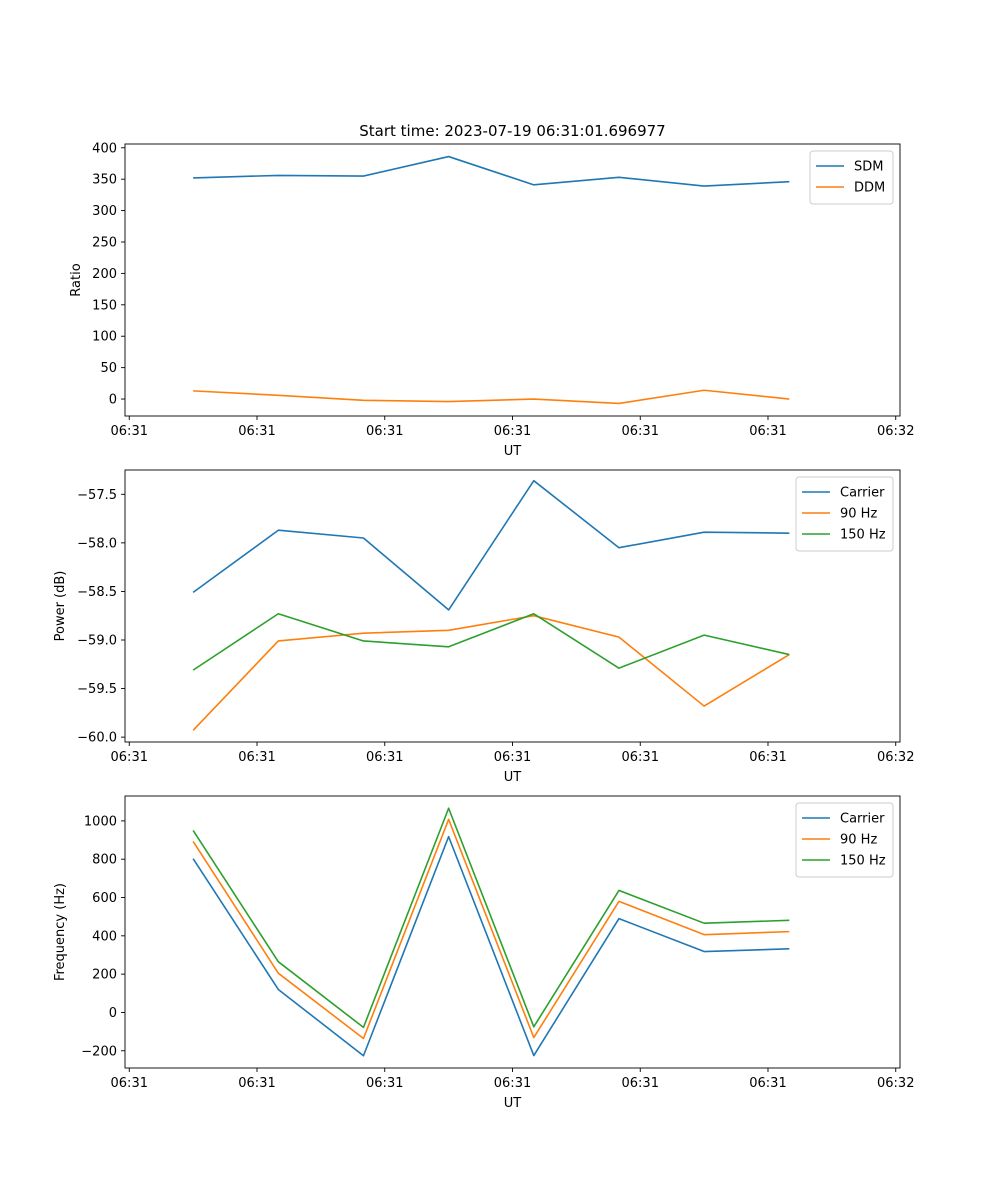 The image size is (1000, 1200). What do you see at coordinates (60, 606) in the screenshot?
I see `y-axis-label: Power (dB)` at bounding box center [60, 606].